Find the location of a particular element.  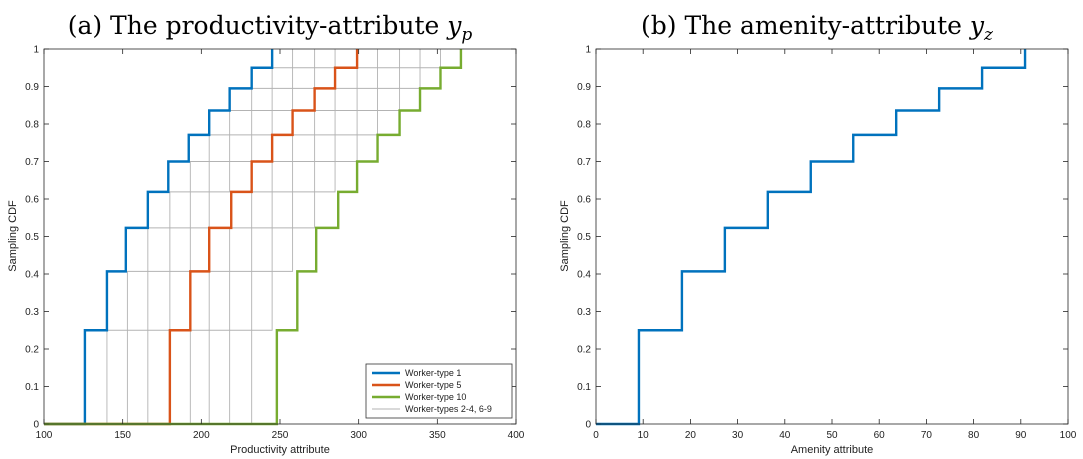

panel-b-ytick-label: 0 is located at coordinates (588, 425).